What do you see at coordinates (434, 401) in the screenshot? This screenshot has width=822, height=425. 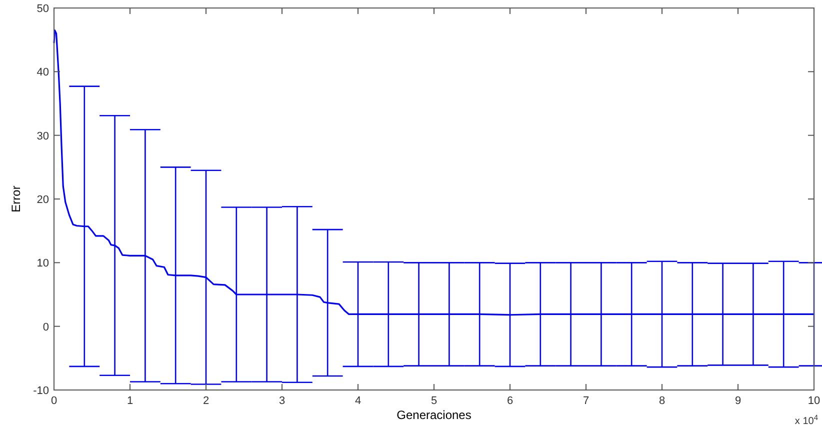 I see `x-tick-label: 5` at bounding box center [434, 401].